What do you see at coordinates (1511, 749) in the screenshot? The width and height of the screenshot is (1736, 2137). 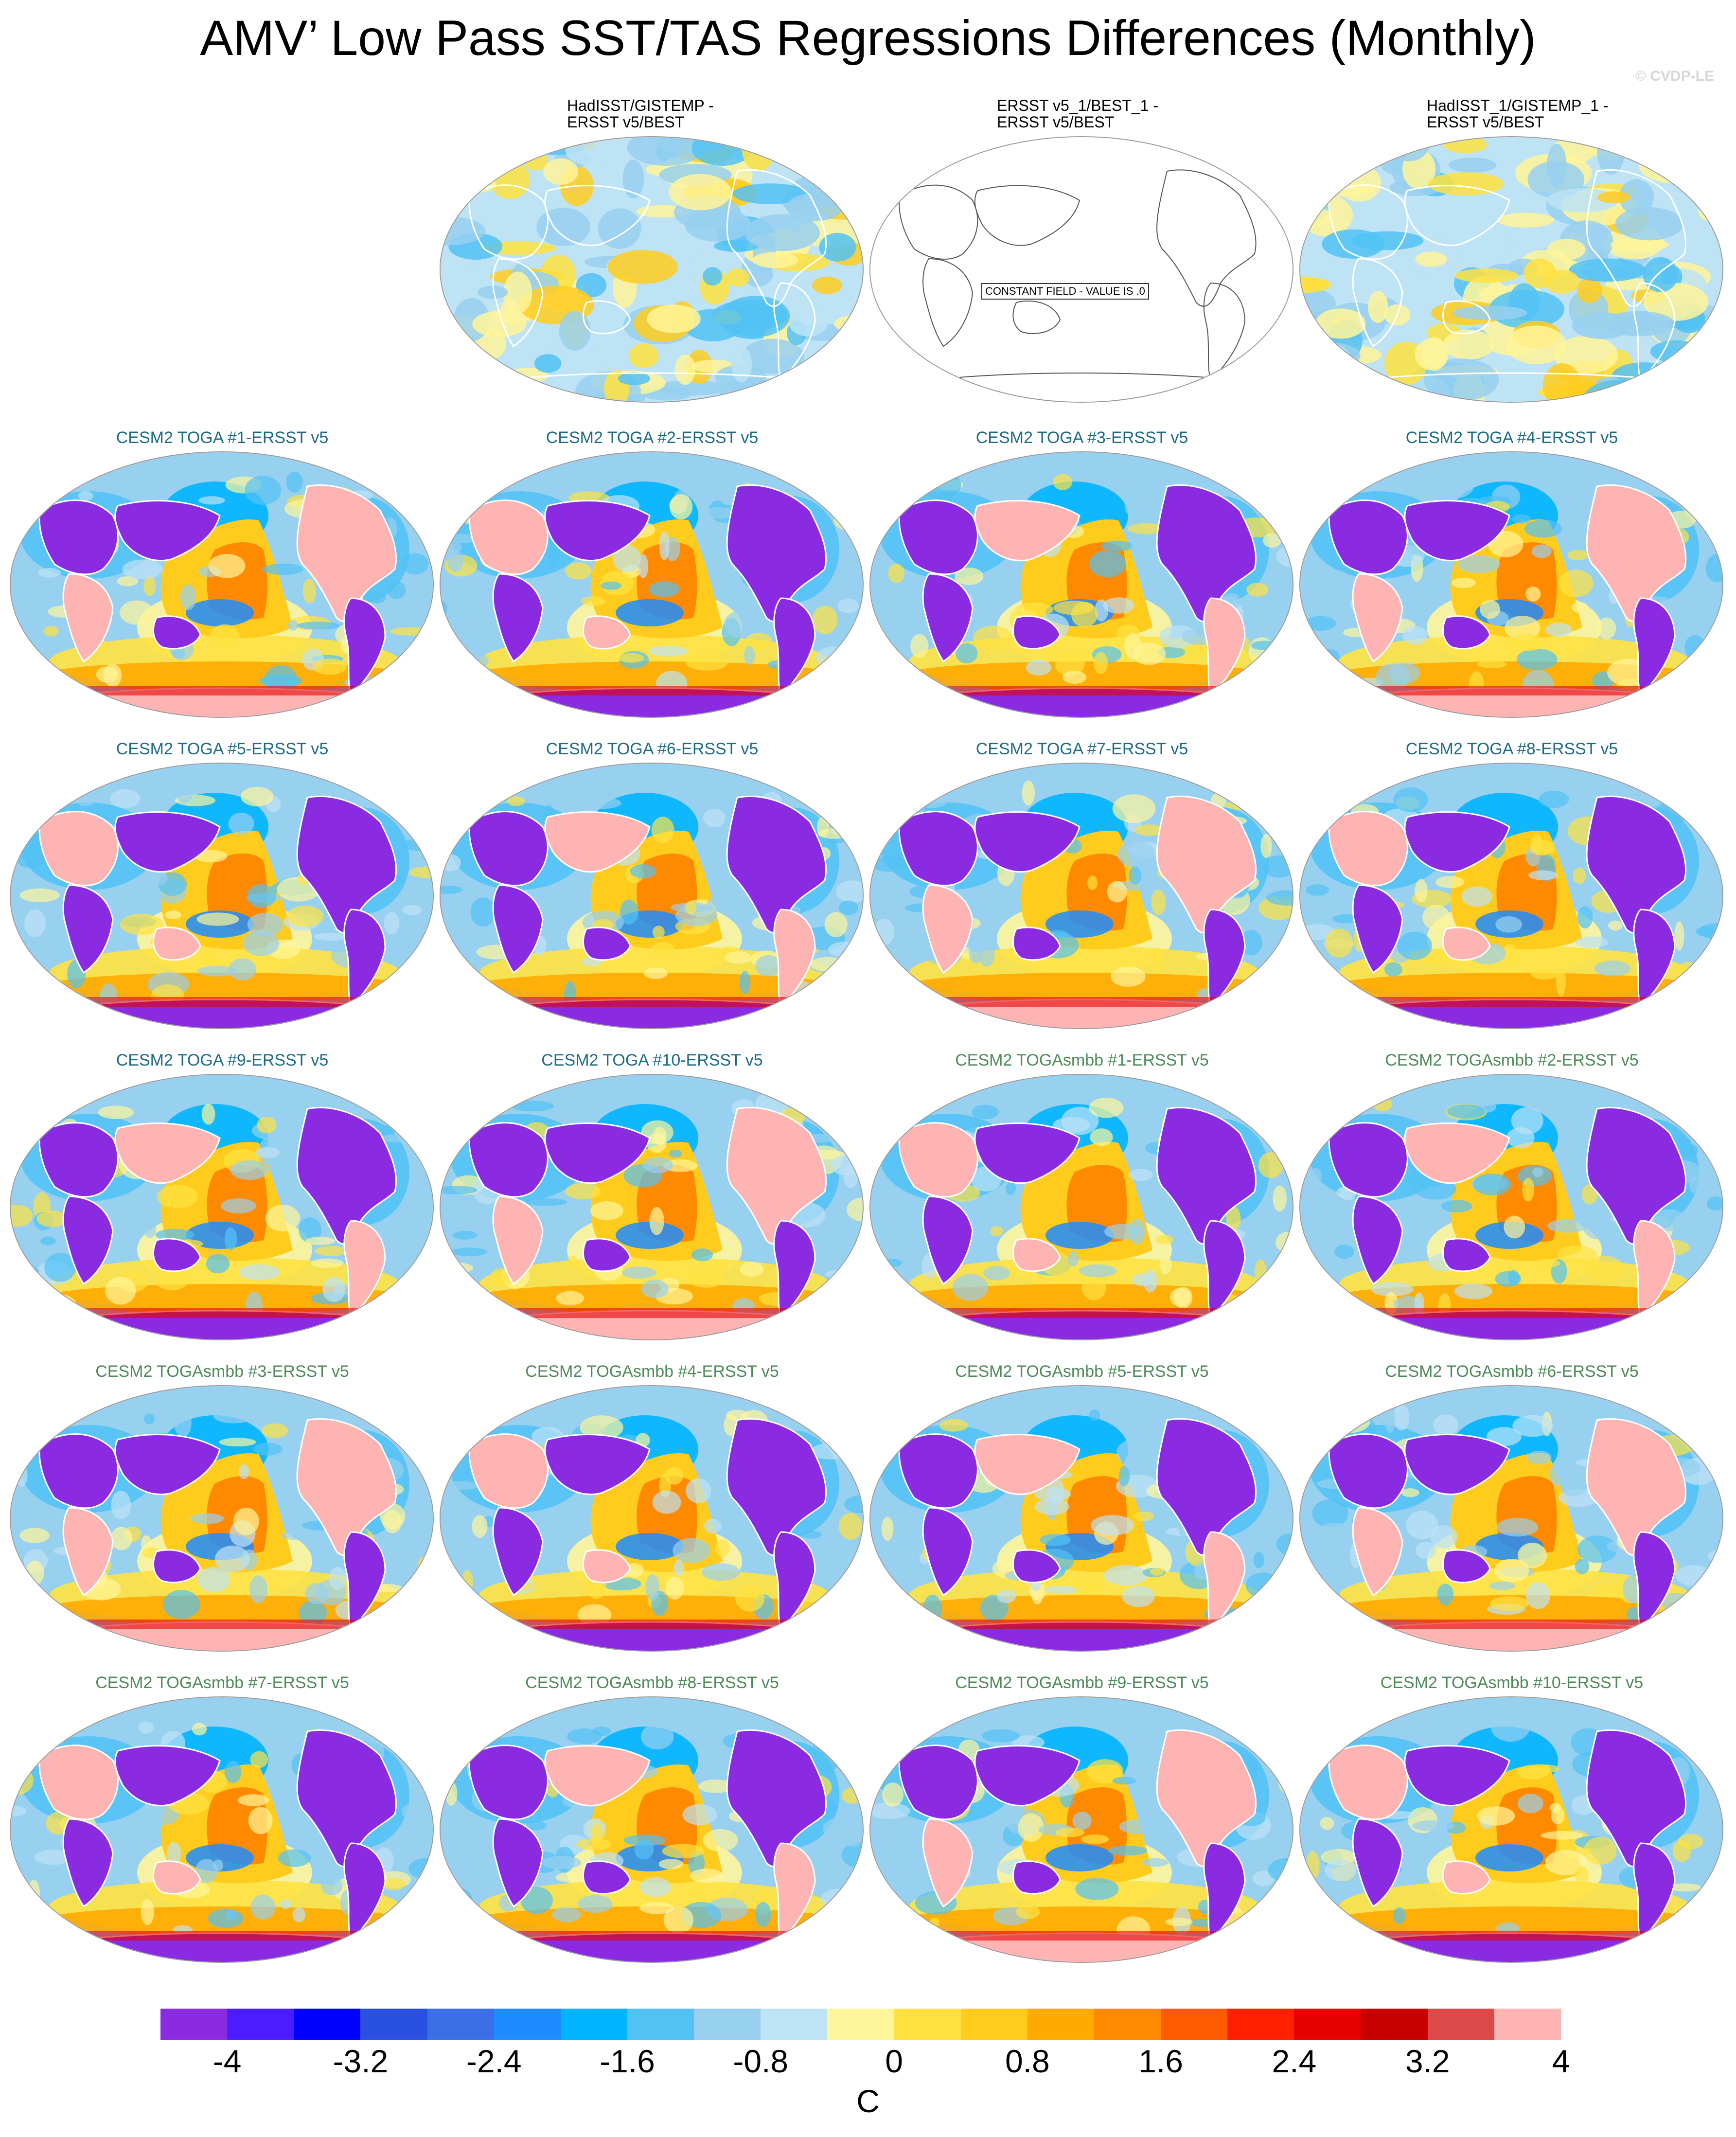 I see `panel-title: CESM2 TOGA #8-ERSST v5` at bounding box center [1511, 749].